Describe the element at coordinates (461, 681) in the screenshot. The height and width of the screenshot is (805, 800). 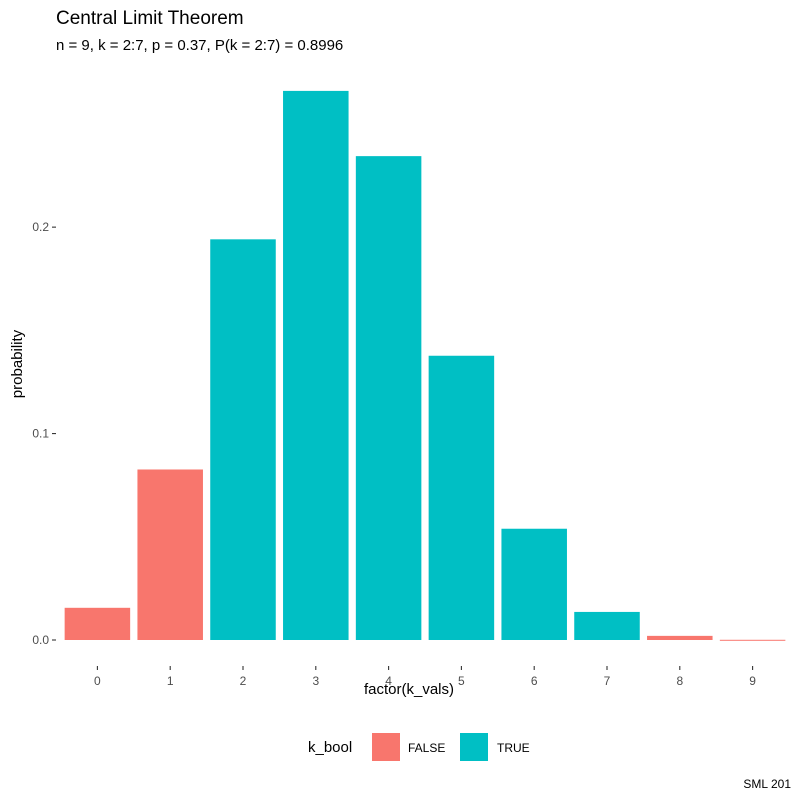
I see `x-tick-label-5: 5` at that location.